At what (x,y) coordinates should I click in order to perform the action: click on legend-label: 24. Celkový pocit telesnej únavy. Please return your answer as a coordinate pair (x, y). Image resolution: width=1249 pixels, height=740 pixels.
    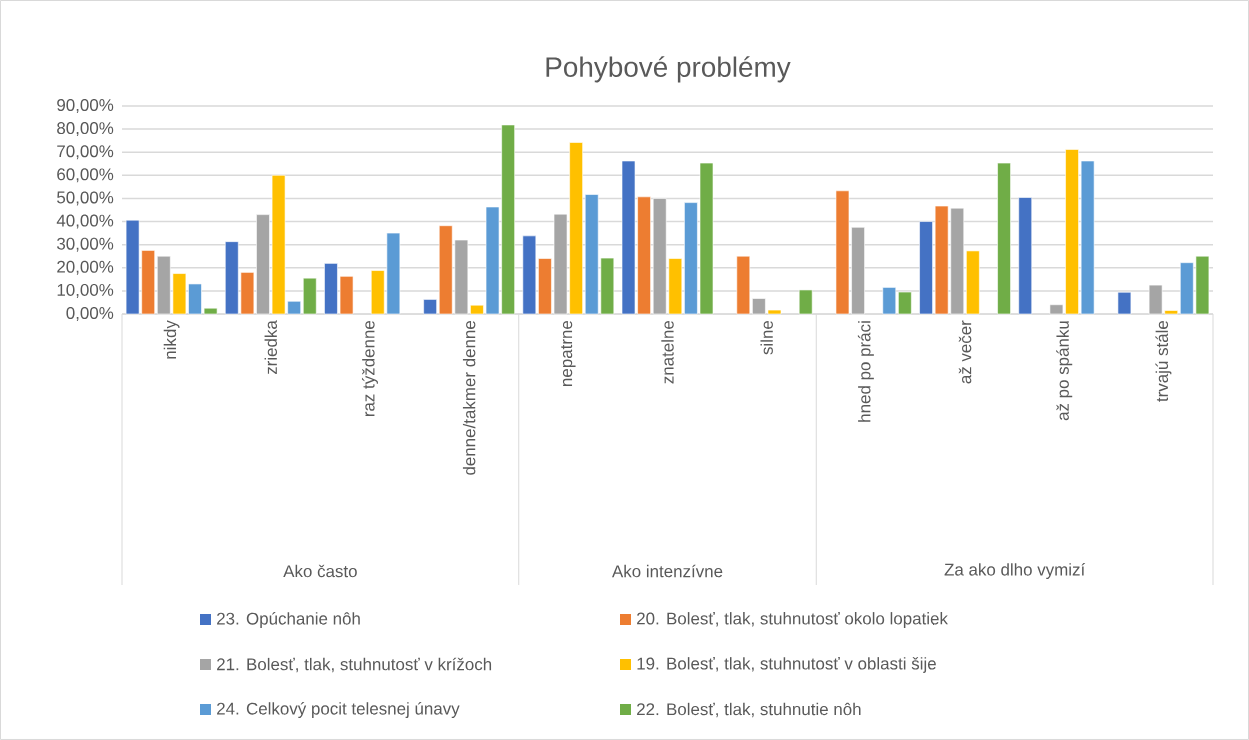
    Looking at the image, I should click on (338, 709).